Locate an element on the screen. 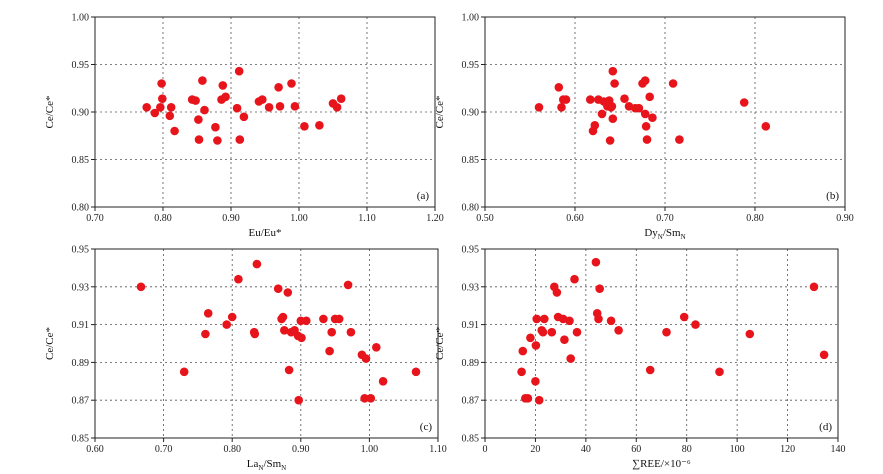  panel-label: (c) is located at coordinates (426, 427).